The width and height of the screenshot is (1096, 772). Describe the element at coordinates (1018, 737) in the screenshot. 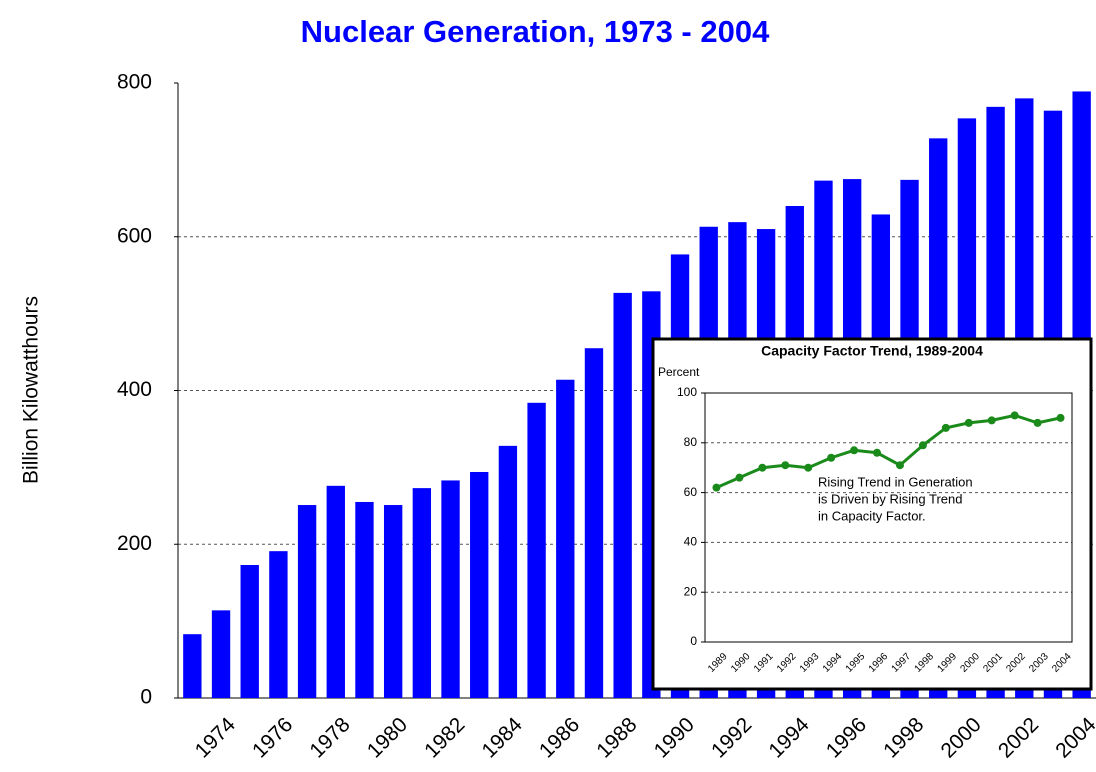

I see `x-tick-label: 2002` at that location.